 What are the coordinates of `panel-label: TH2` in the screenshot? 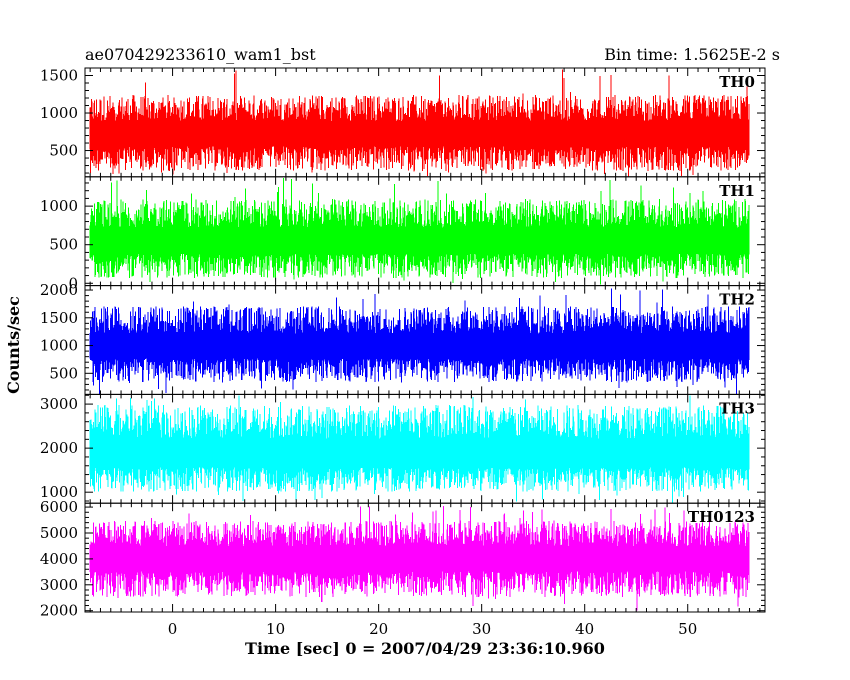 It's located at (737, 300).